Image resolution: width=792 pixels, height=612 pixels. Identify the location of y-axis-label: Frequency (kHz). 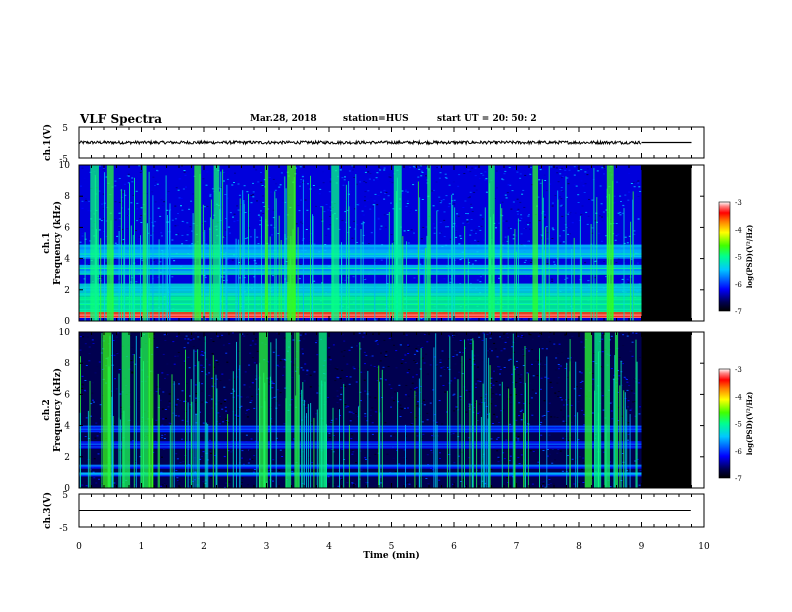
(57, 243).